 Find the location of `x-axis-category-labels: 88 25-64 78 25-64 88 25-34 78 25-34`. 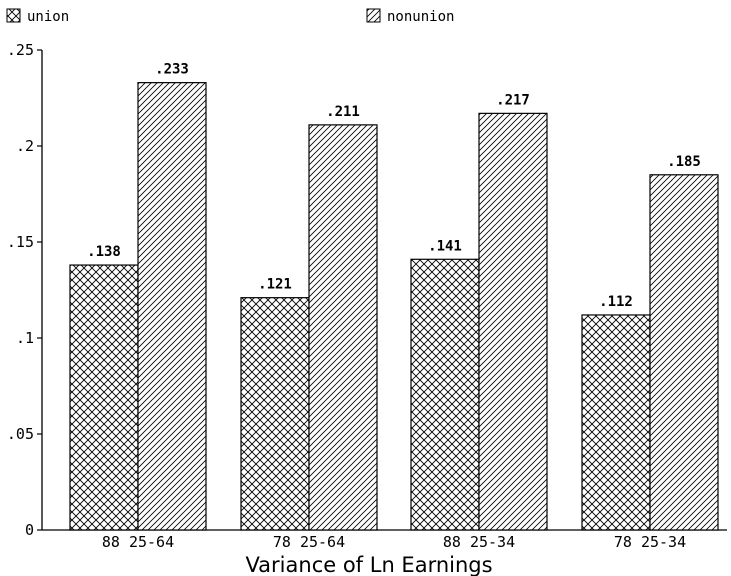

x-axis-category-labels: 88 25-64 78 25-64 88 25-34 78 25-34 is located at coordinates (394, 542).